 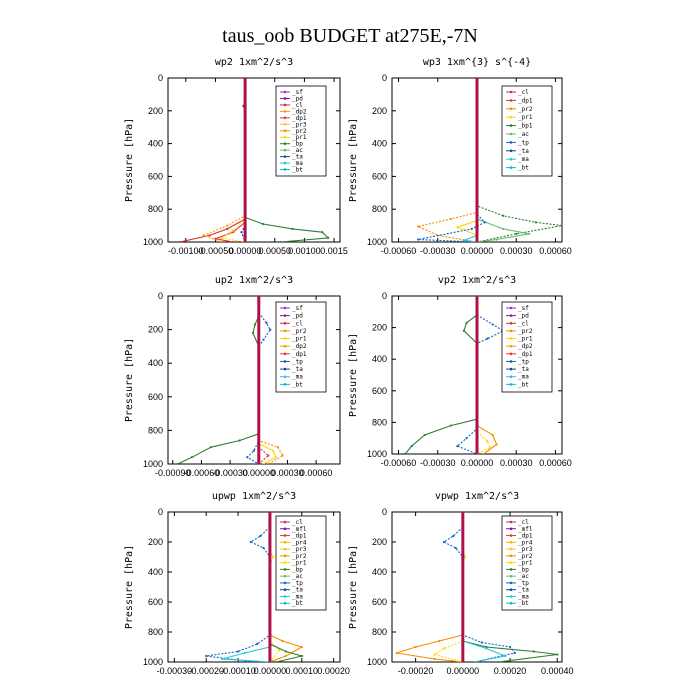 I want to click on legend-label-pr4: _pr4, so click(x=525, y=542).